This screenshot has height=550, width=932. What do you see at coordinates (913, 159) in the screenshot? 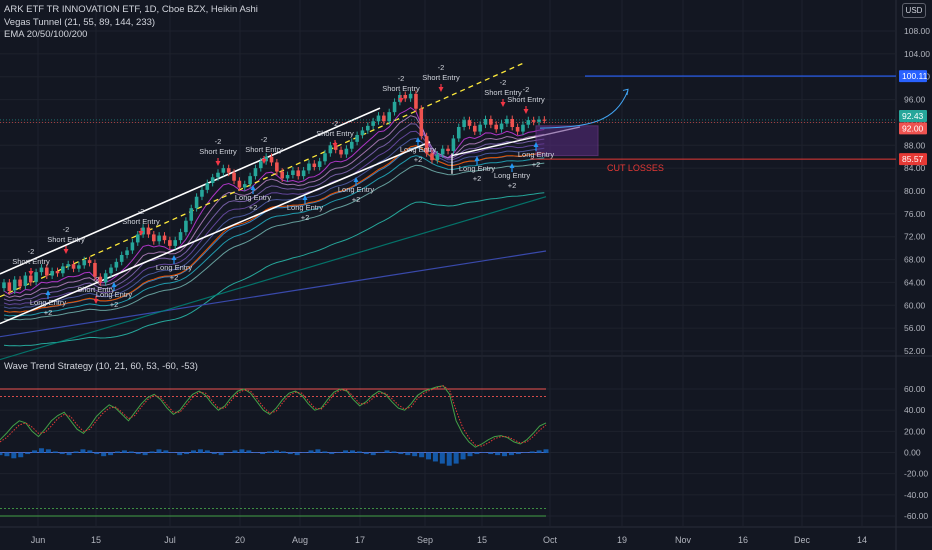
I see `price-tag` at bounding box center [913, 159].